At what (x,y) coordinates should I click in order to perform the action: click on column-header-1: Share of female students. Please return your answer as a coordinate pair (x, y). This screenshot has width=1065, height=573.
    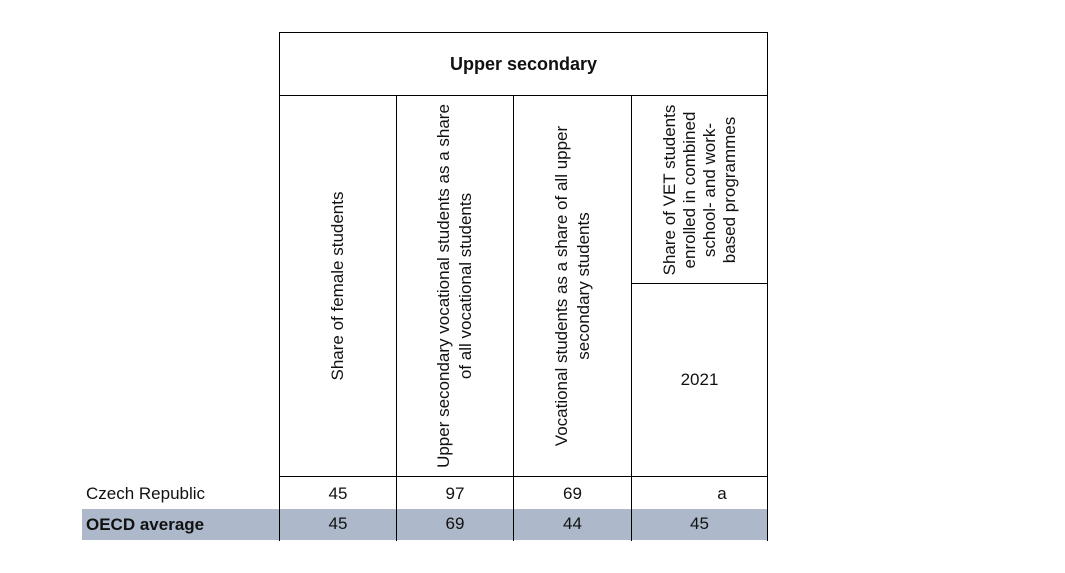
    Looking at the image, I should click on (338, 286).